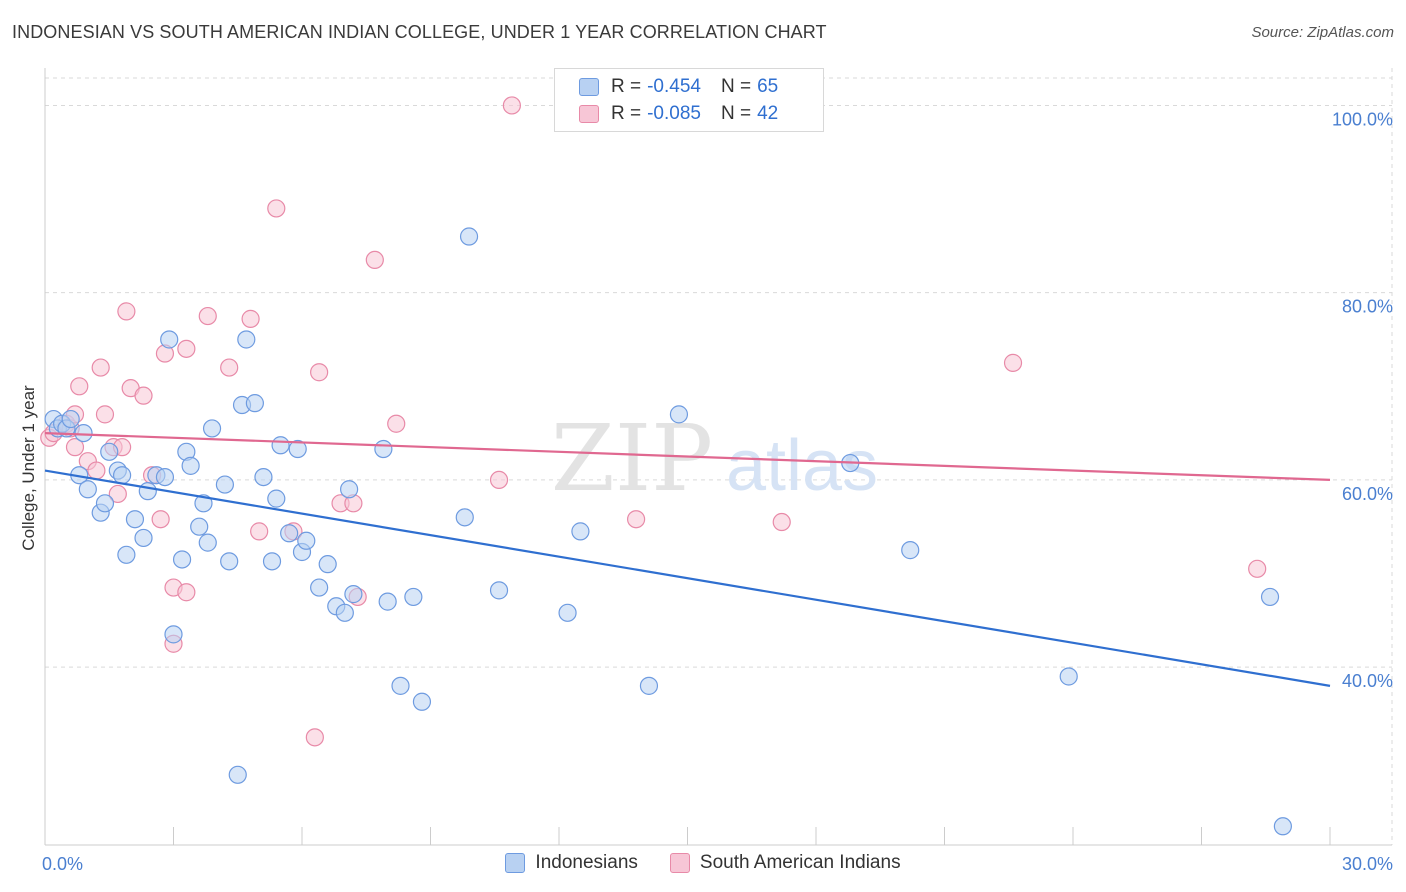  Describe the element at coordinates (28, 468) in the screenshot. I see `y-axis-label: College, Under 1 year` at that location.